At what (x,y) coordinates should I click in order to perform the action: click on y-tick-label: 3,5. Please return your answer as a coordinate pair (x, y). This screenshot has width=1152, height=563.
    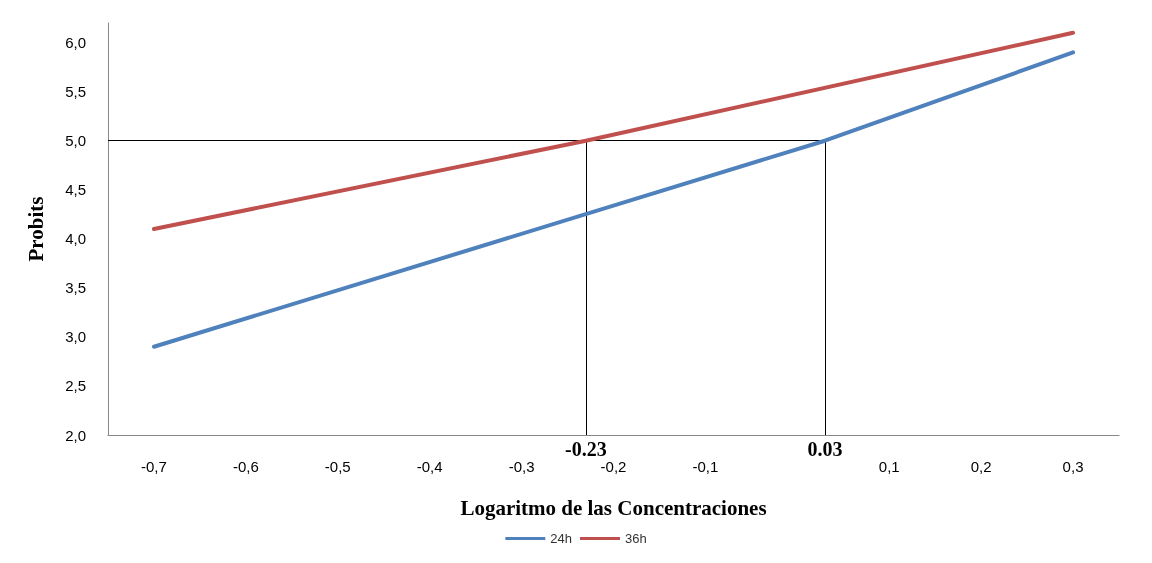
    Looking at the image, I should click on (75, 288).